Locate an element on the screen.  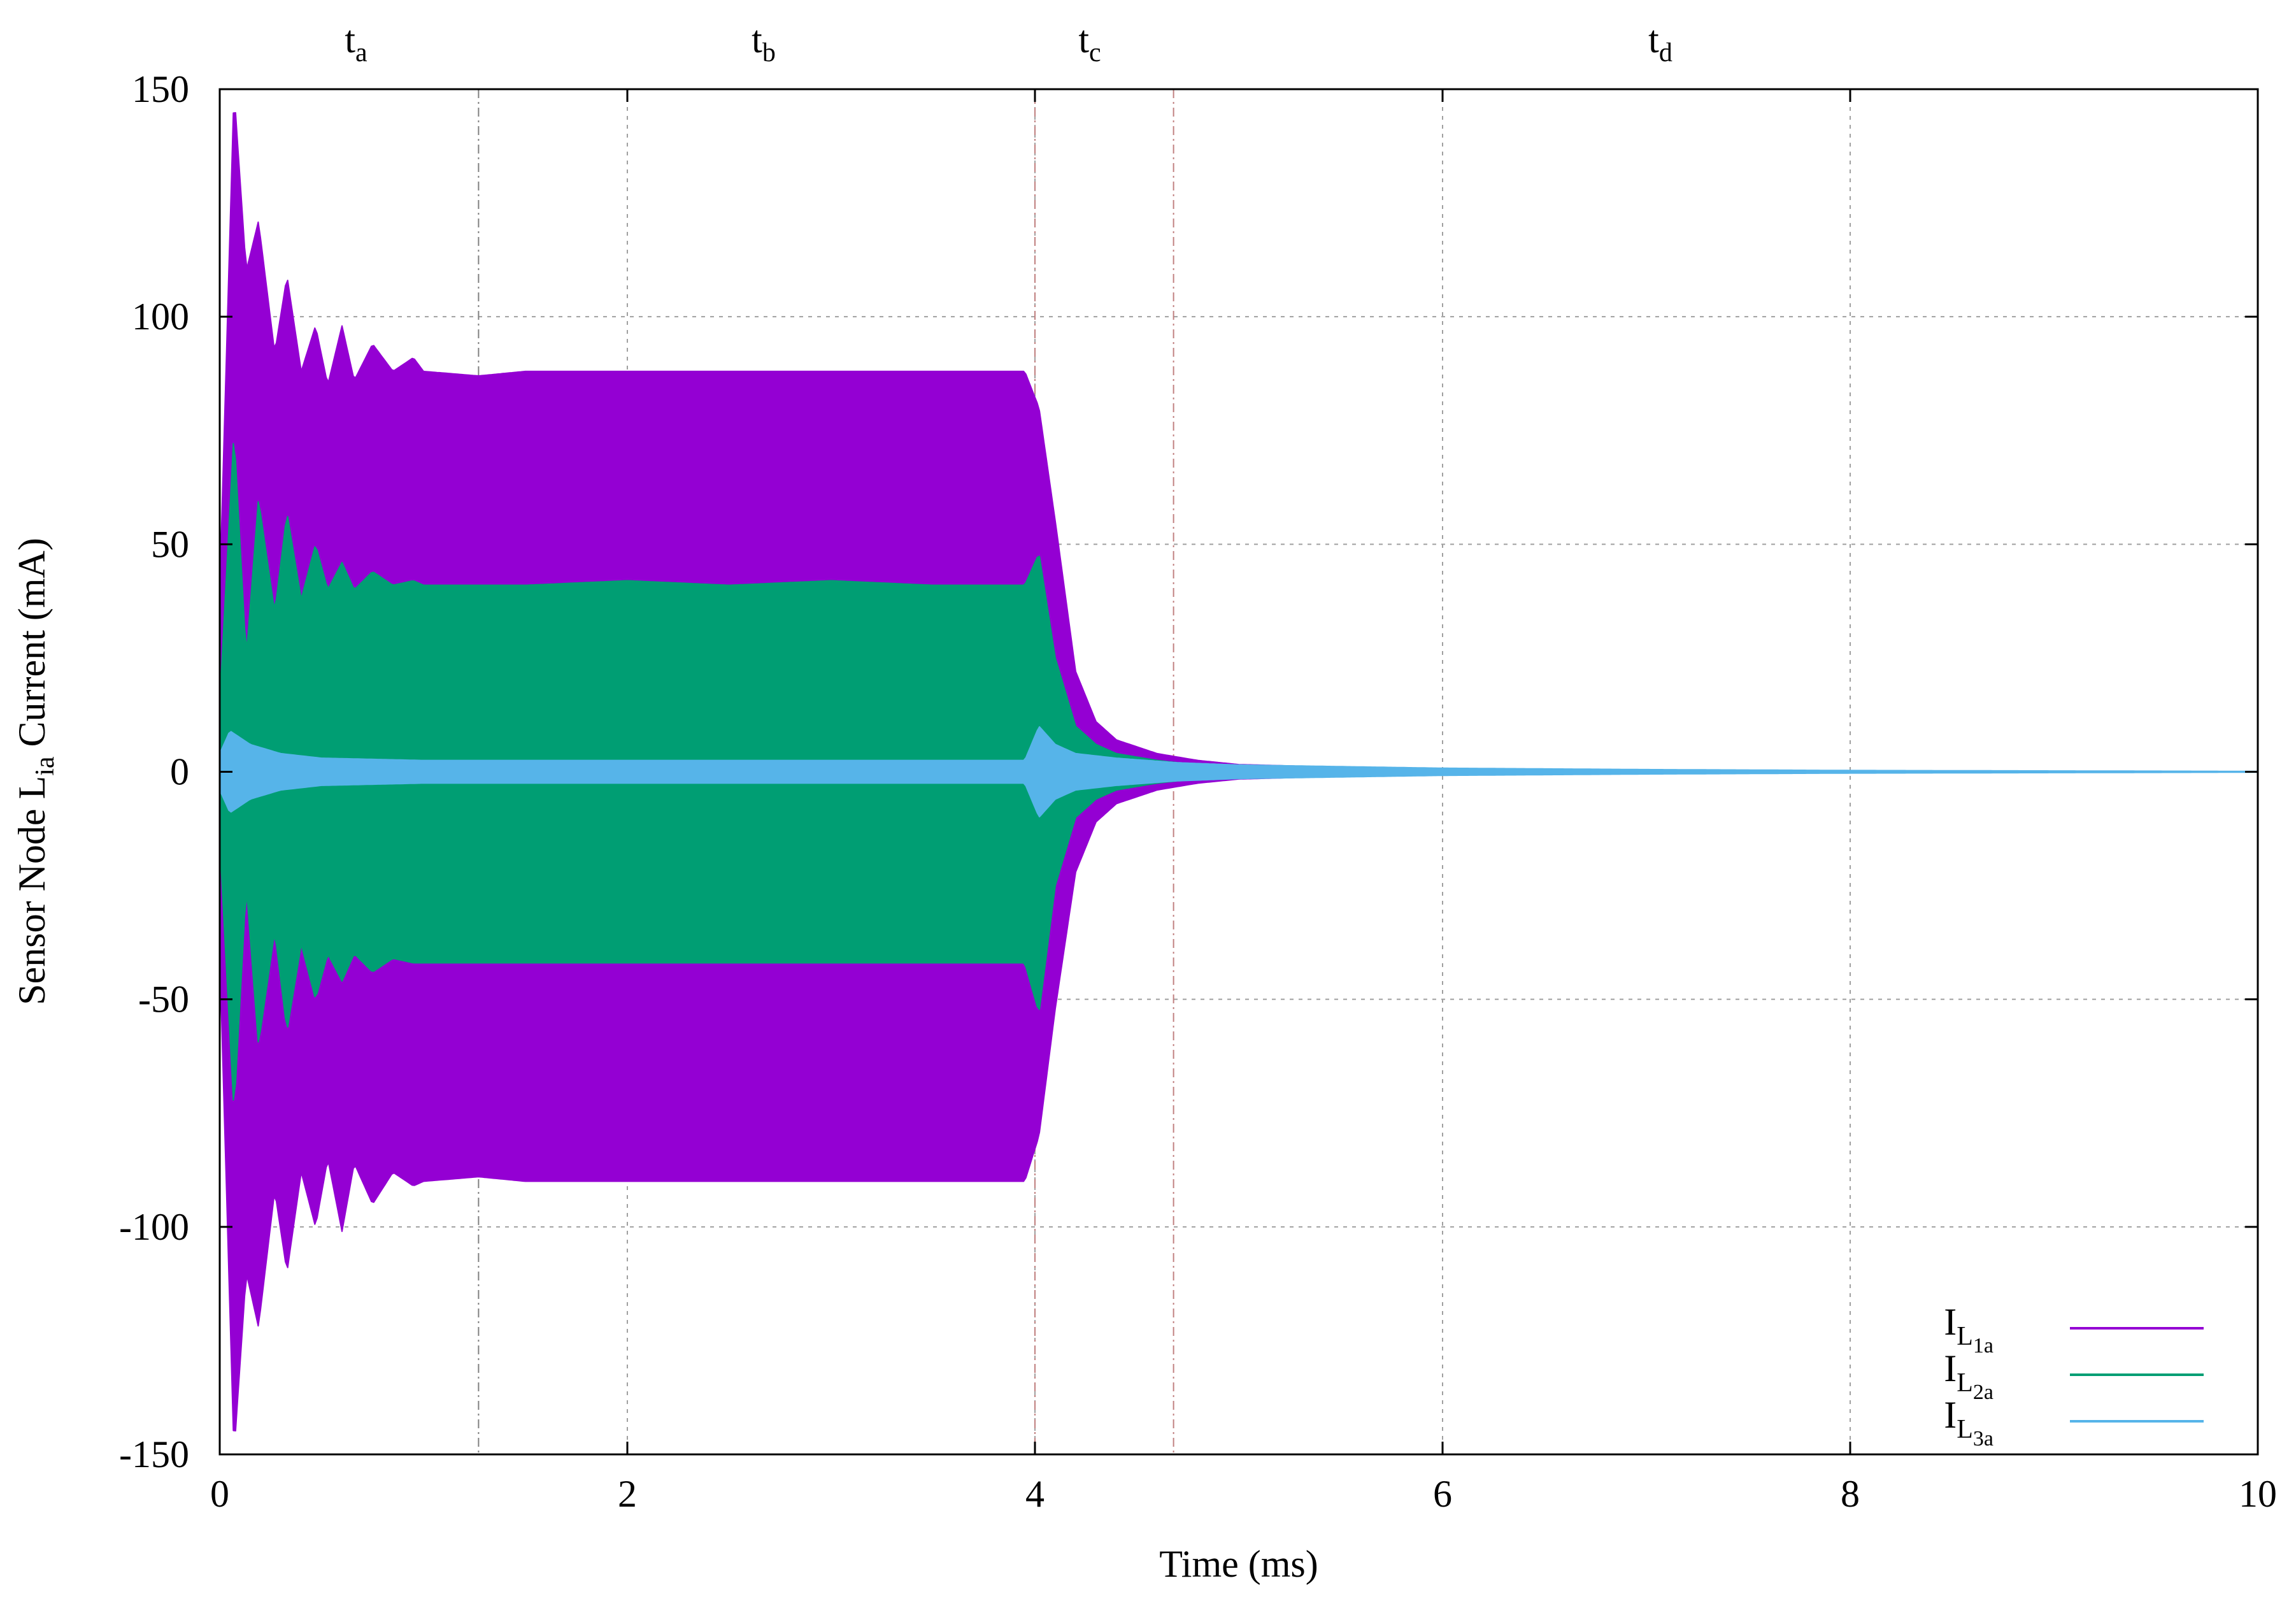
x-tick-label: 0 is located at coordinates (219, 1494).